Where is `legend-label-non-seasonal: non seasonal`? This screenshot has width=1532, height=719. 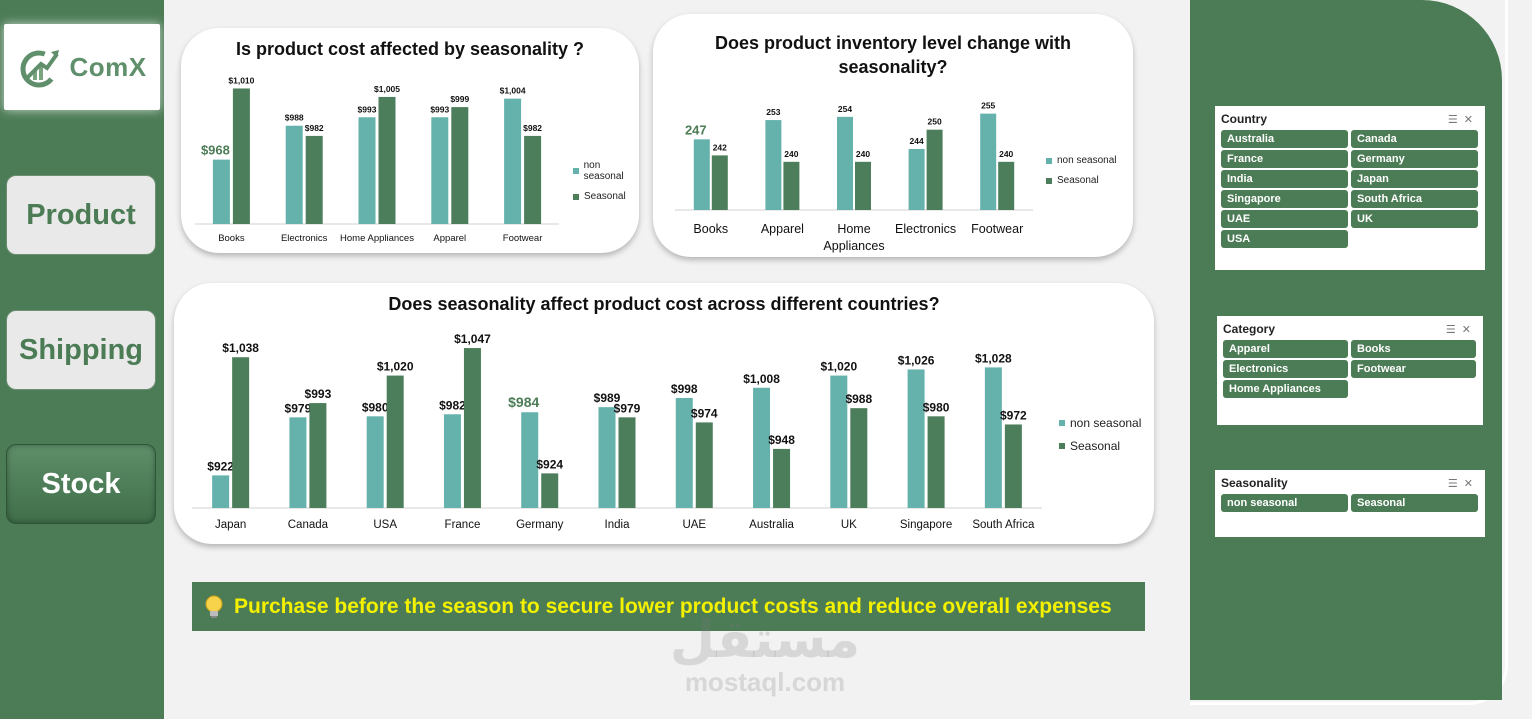 legend-label-non-seasonal: non seasonal is located at coordinates (1106, 423).